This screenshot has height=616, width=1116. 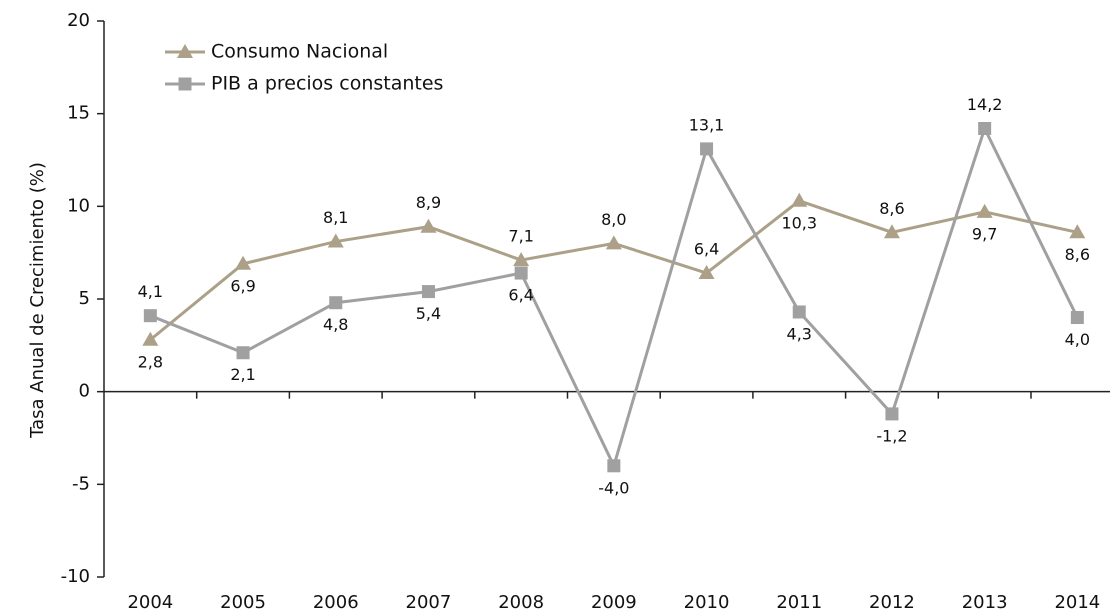 I want to click on x-tick-label: 2010, so click(x=707, y=602).